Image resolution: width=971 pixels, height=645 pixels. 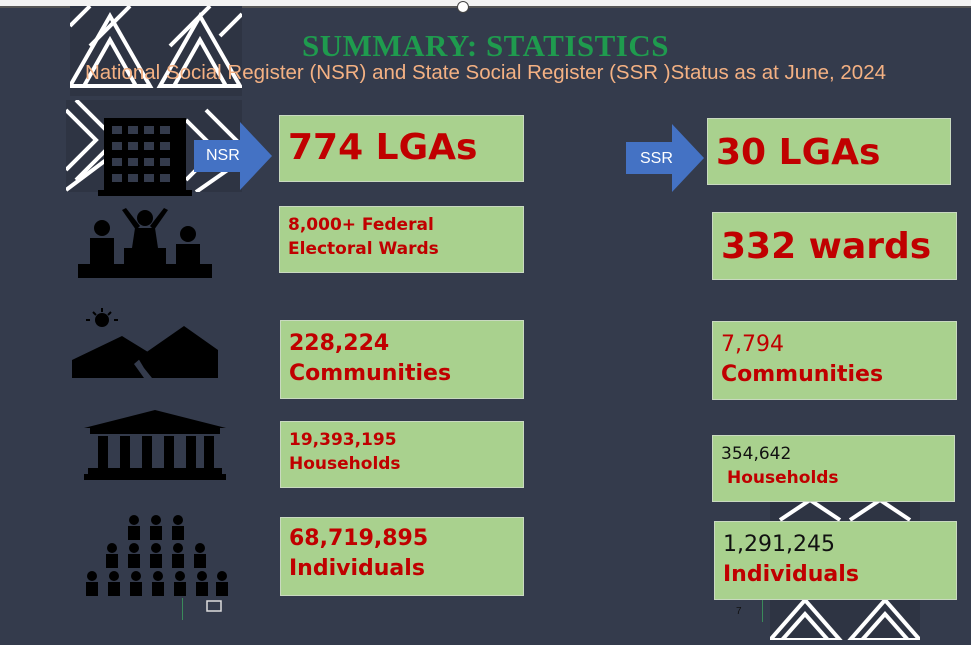 I want to click on ssr-wards-box: 332 wards, so click(x=834, y=246).